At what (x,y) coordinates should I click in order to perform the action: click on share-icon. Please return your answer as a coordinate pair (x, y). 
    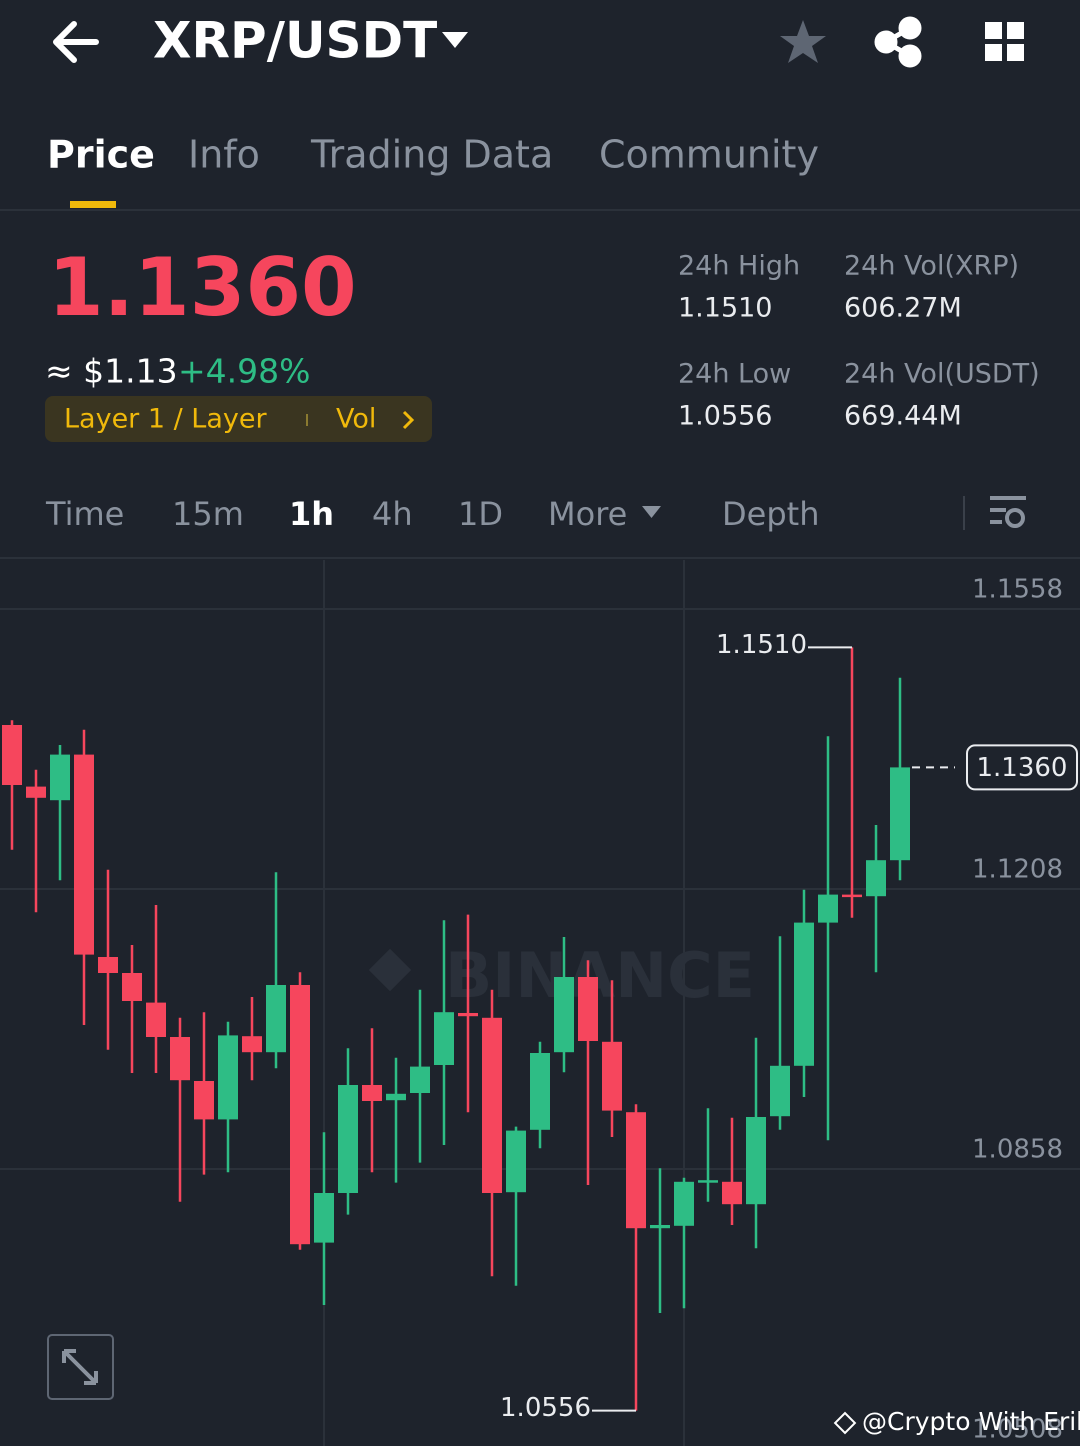
    Looking at the image, I should click on (898, 42).